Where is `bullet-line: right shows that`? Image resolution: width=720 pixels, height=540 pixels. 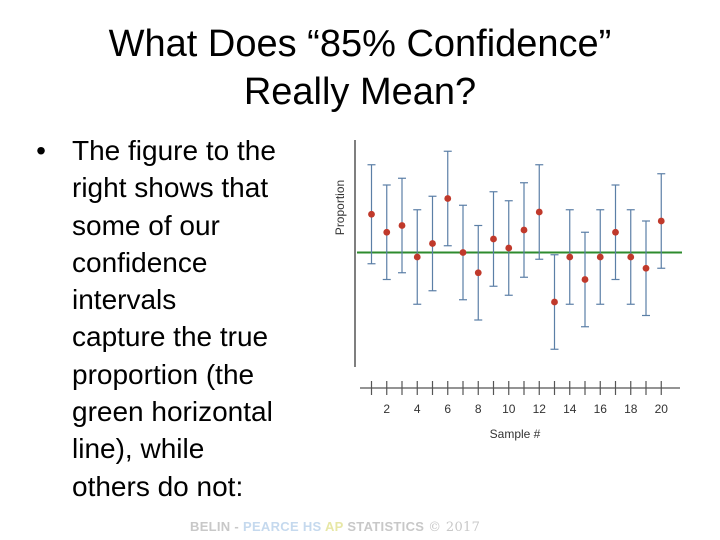
bullet-line: right shows that is located at coordinates (170, 188).